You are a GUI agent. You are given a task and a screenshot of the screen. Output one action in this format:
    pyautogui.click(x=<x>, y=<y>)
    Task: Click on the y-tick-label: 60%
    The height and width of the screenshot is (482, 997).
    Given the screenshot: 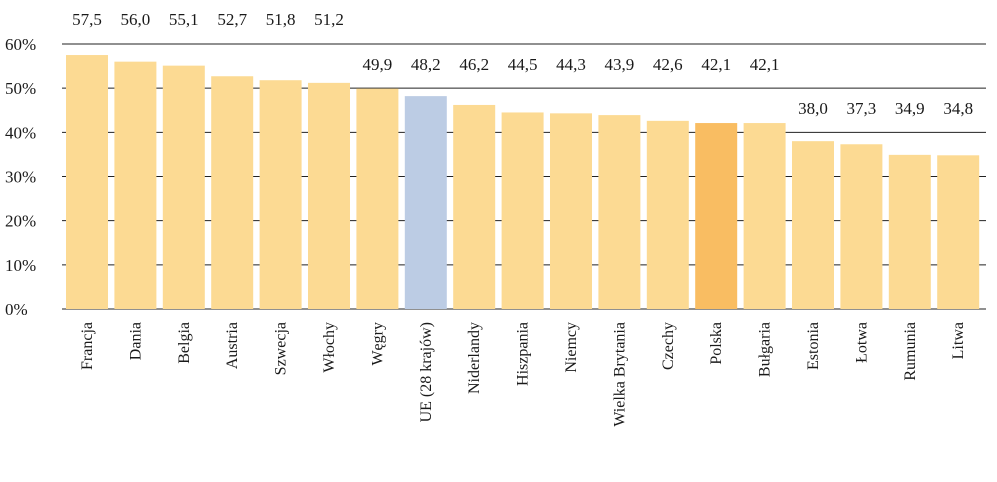 What is the action you would take?
    pyautogui.click(x=20, y=44)
    